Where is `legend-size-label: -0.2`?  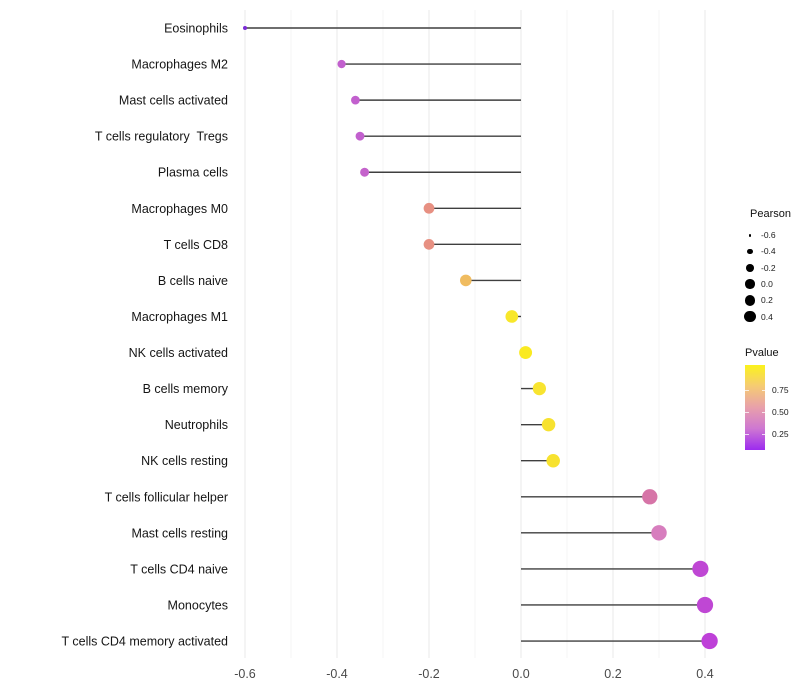
legend-size-label: -0.2 is located at coordinates (768, 267).